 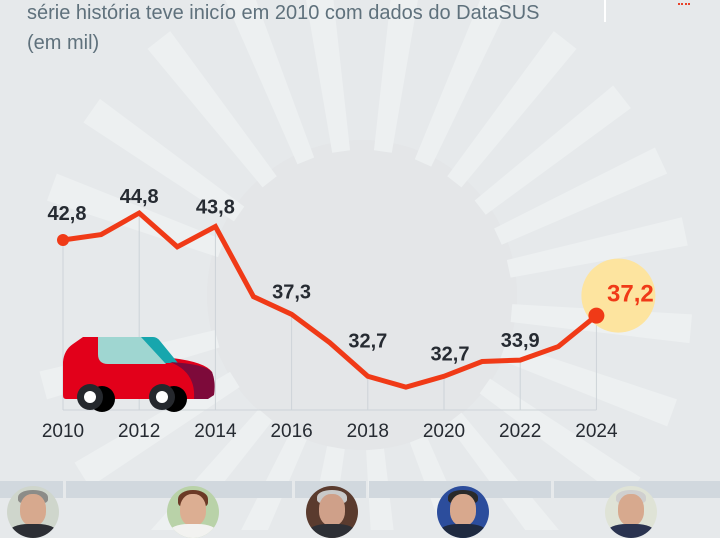 What do you see at coordinates (596, 431) in the screenshot?
I see `x-tick-label: 2024` at bounding box center [596, 431].